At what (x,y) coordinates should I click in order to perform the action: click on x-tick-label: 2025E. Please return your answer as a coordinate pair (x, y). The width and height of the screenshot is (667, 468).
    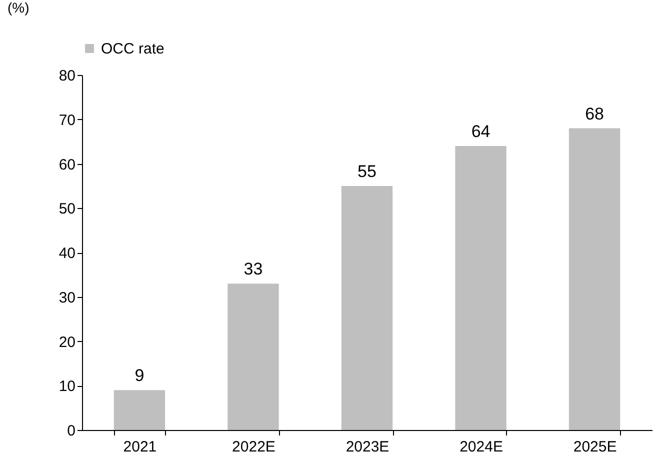
    Looking at the image, I should click on (595, 447).